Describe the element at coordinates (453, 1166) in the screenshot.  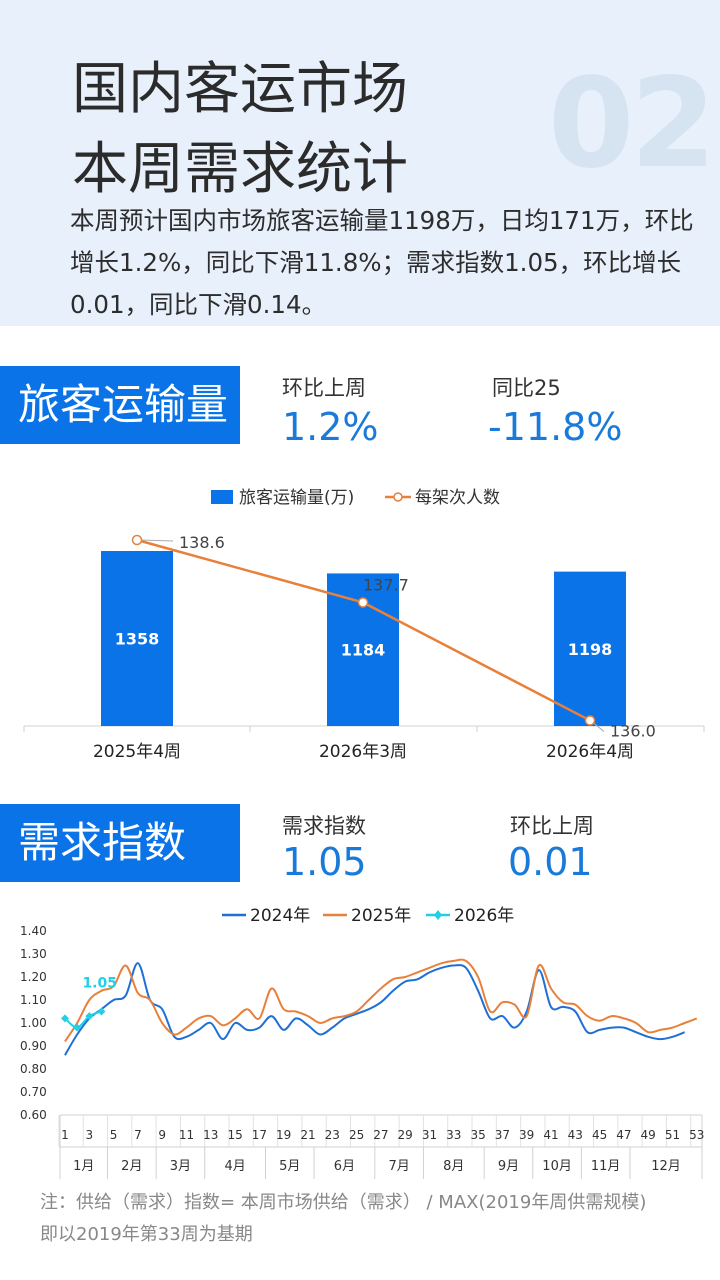
I see `month-label: 8月` at that location.